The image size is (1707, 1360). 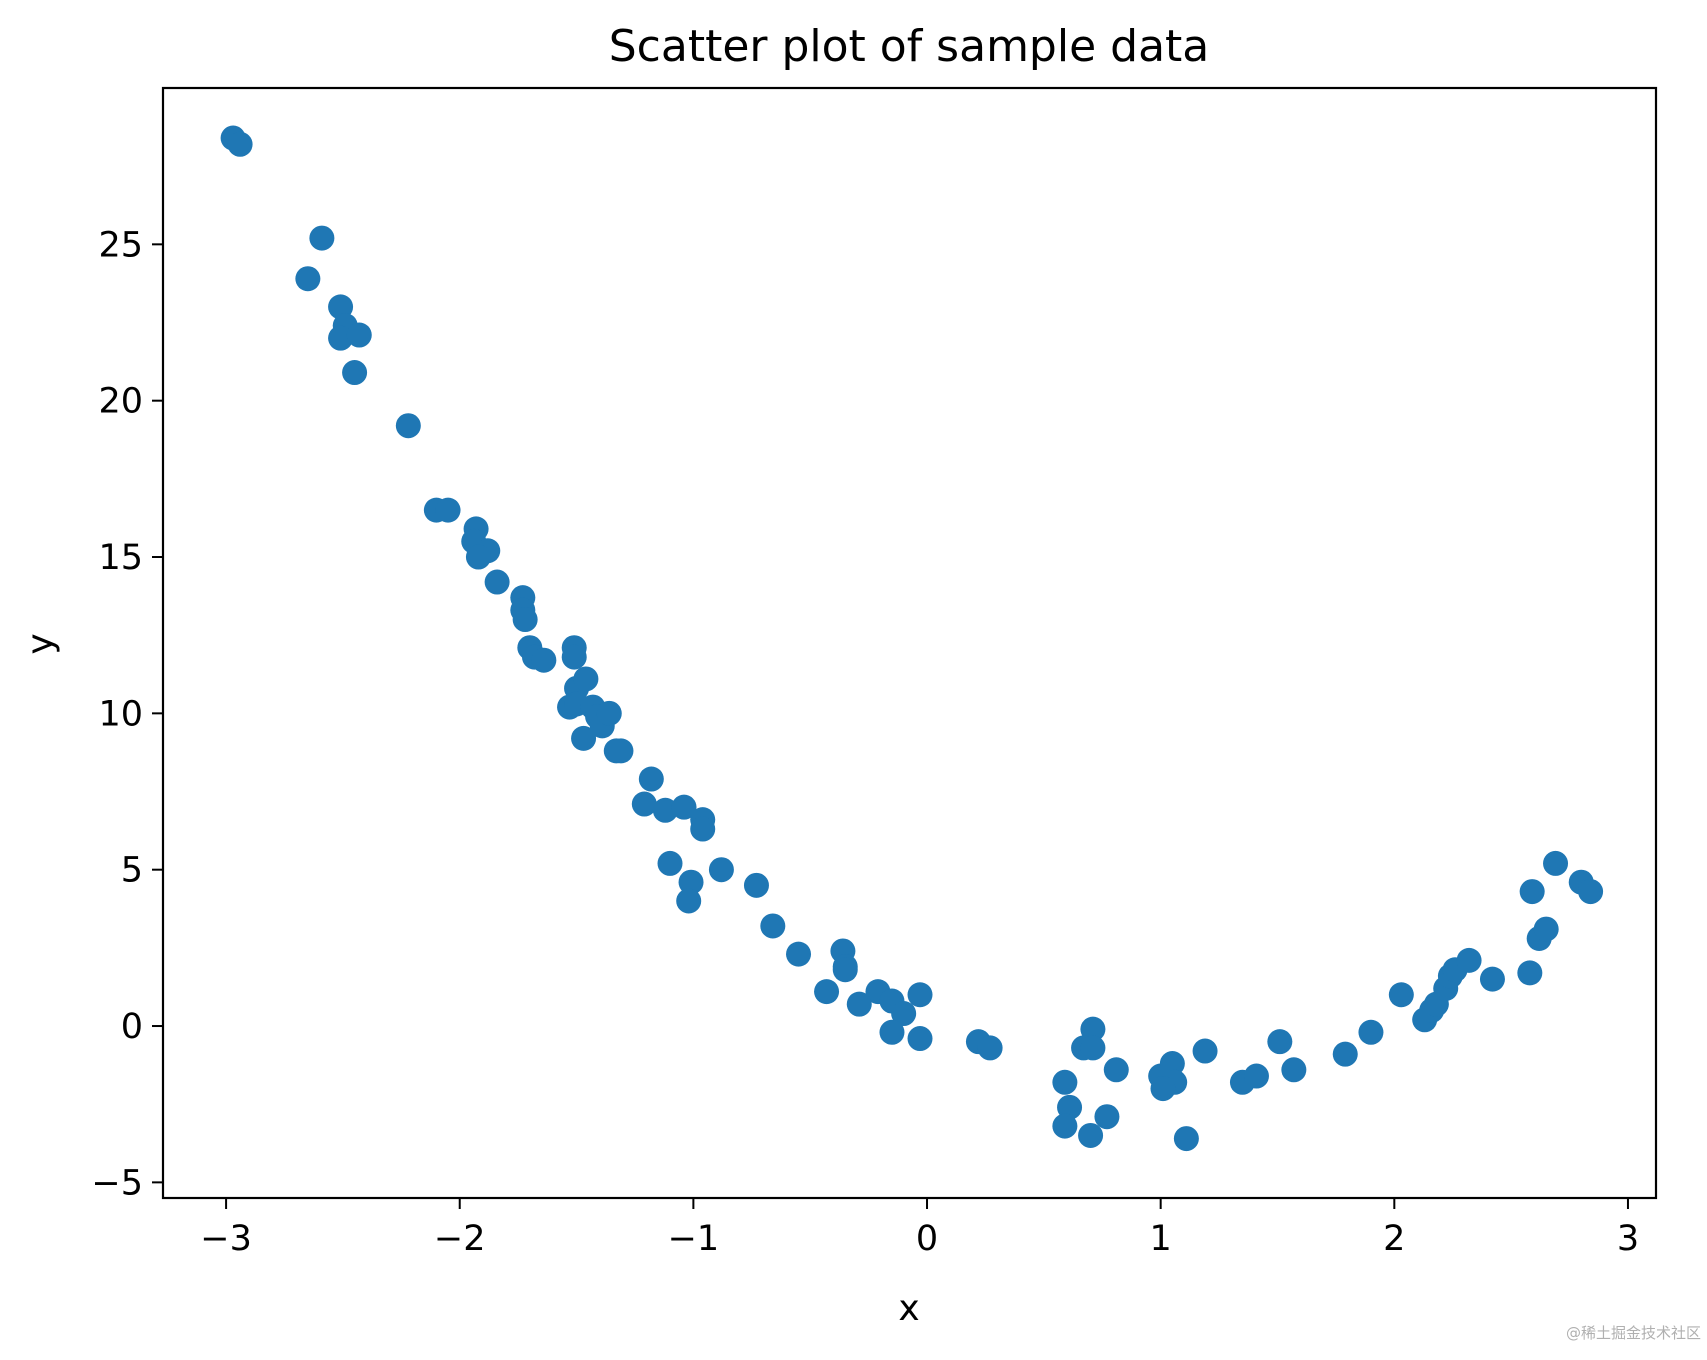 I want to click on y-tick-label: 5, so click(x=132, y=871).